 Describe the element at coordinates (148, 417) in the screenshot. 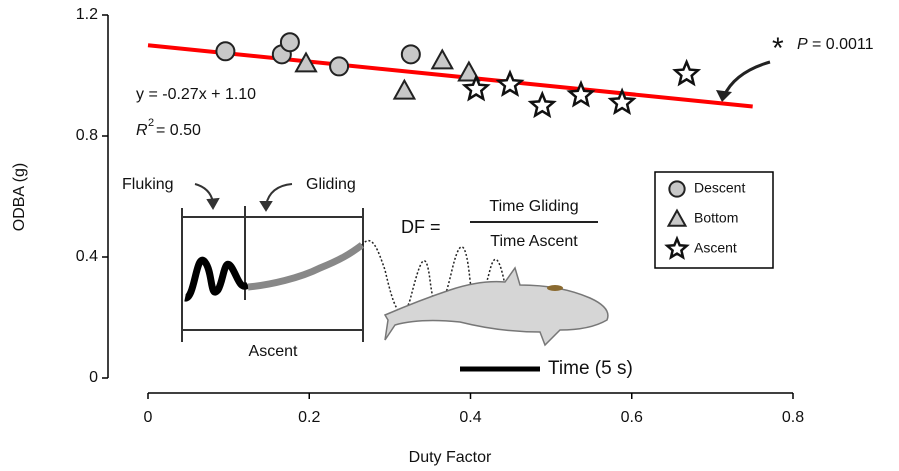

I see `x-tick-label: 0` at that location.